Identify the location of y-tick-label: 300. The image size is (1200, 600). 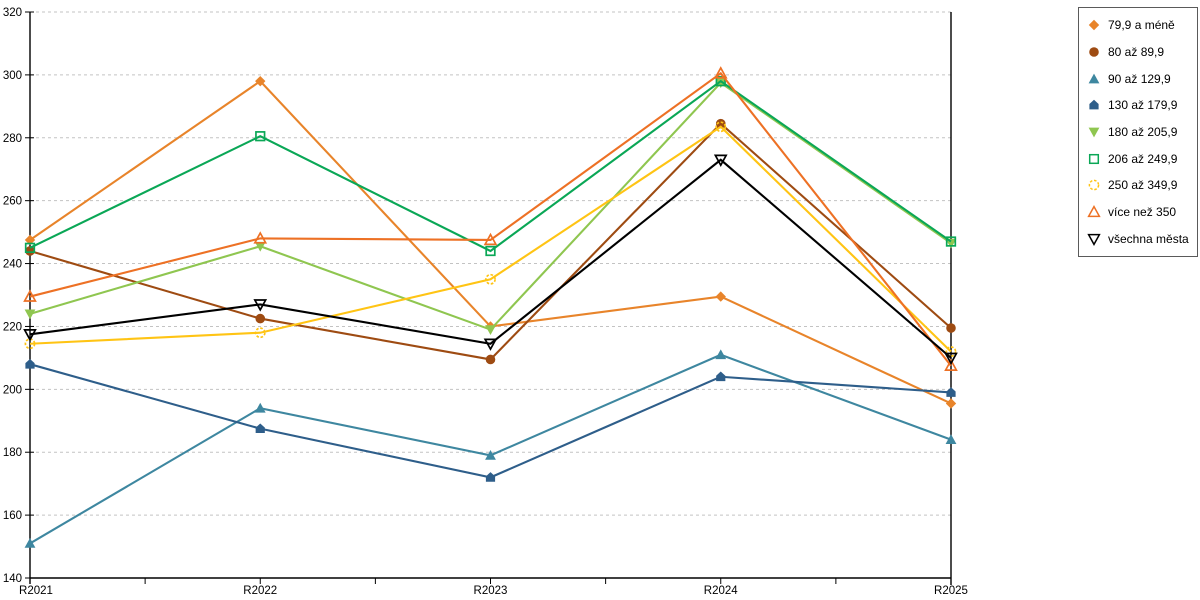
(12, 76).